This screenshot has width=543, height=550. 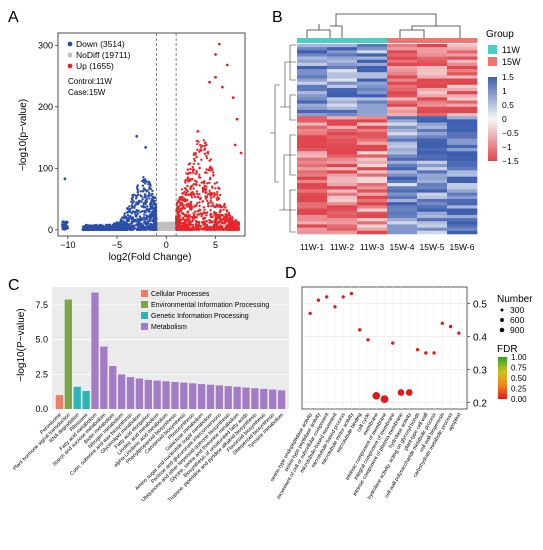 I want to click on color-scale-tick-label: 0.5, so click(x=508, y=105).